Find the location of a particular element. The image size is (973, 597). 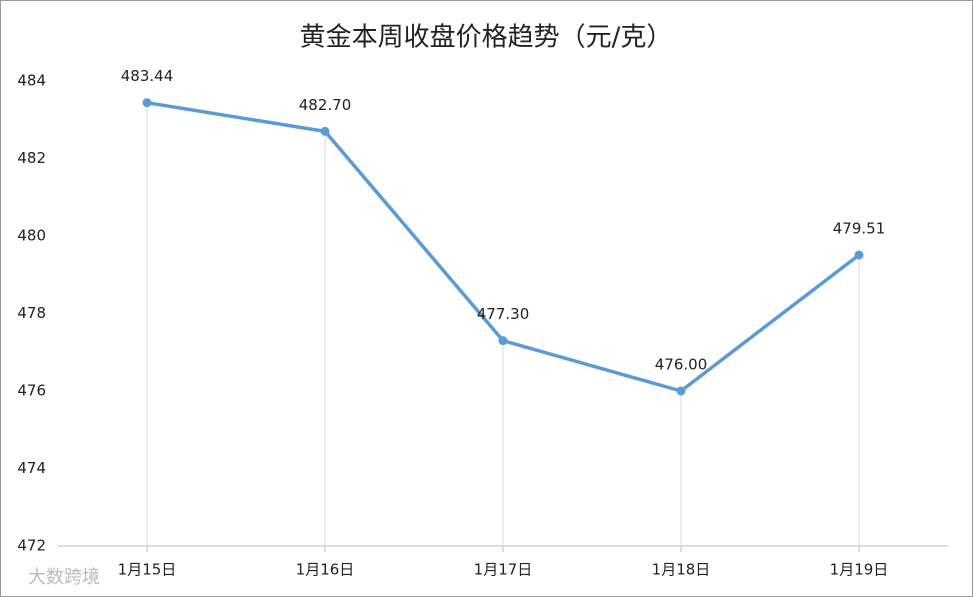

data-label: 483.44 is located at coordinates (147, 76).